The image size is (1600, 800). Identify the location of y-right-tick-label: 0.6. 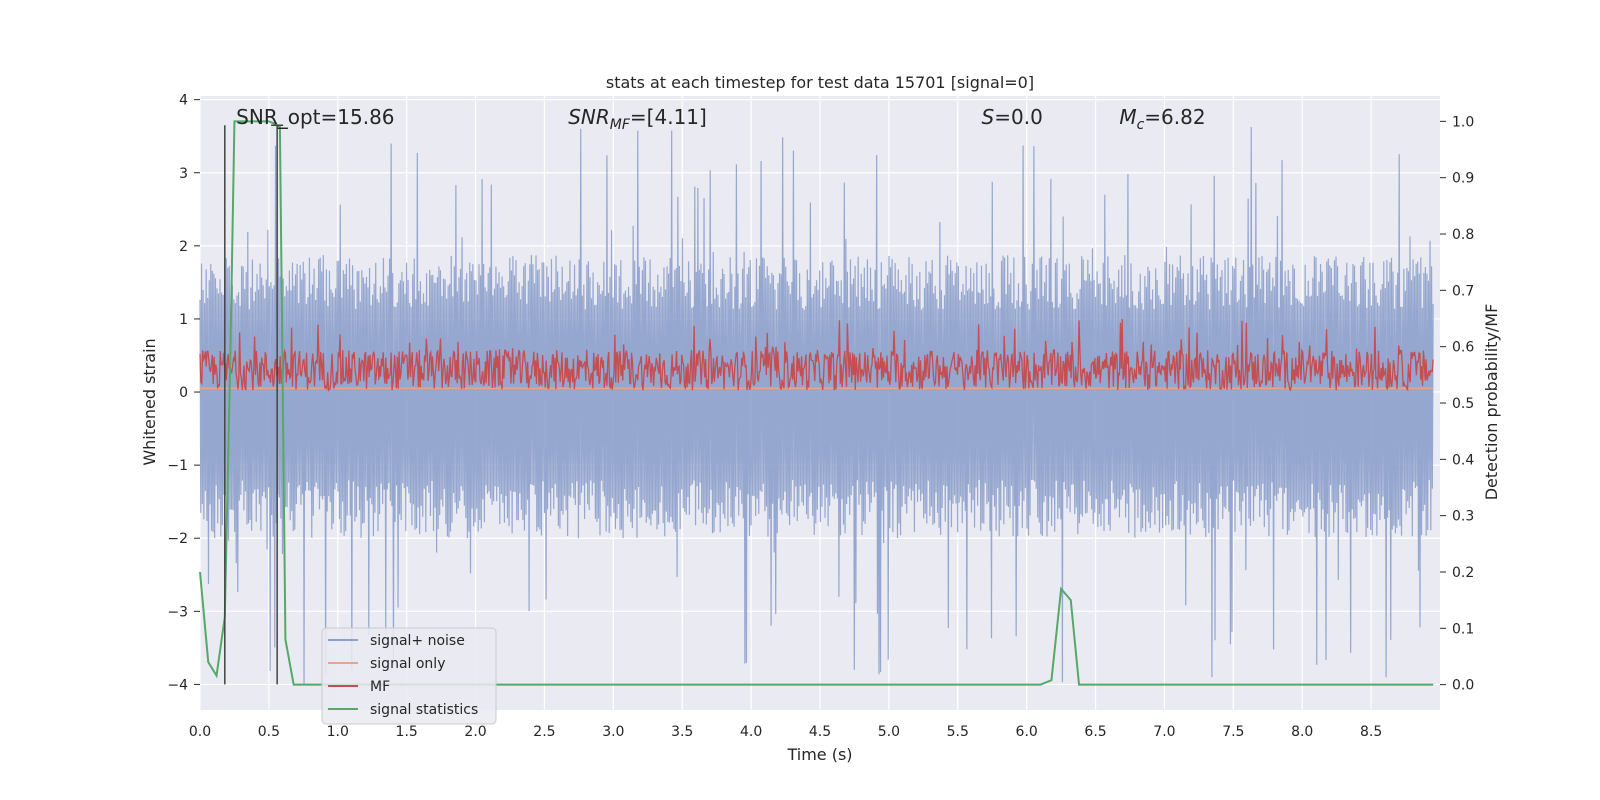
(1463, 348).